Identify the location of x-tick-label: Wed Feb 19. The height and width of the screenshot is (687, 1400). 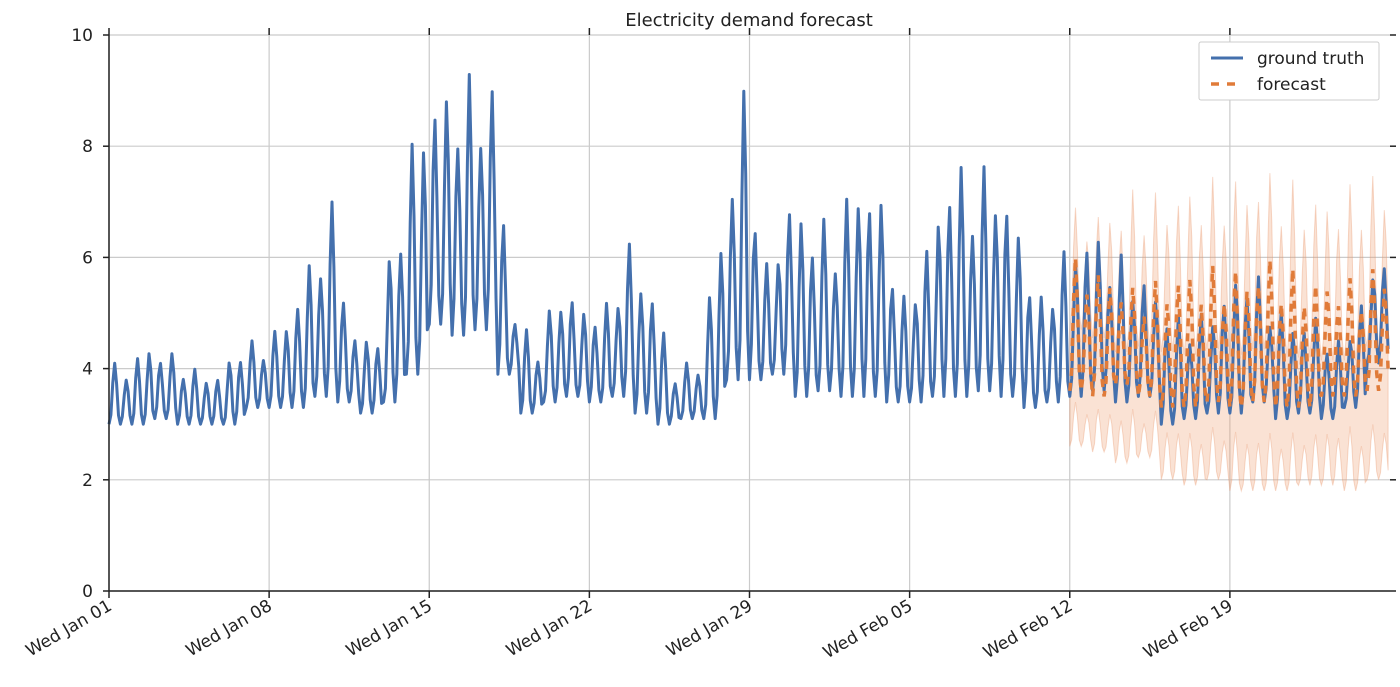
(1188, 629).